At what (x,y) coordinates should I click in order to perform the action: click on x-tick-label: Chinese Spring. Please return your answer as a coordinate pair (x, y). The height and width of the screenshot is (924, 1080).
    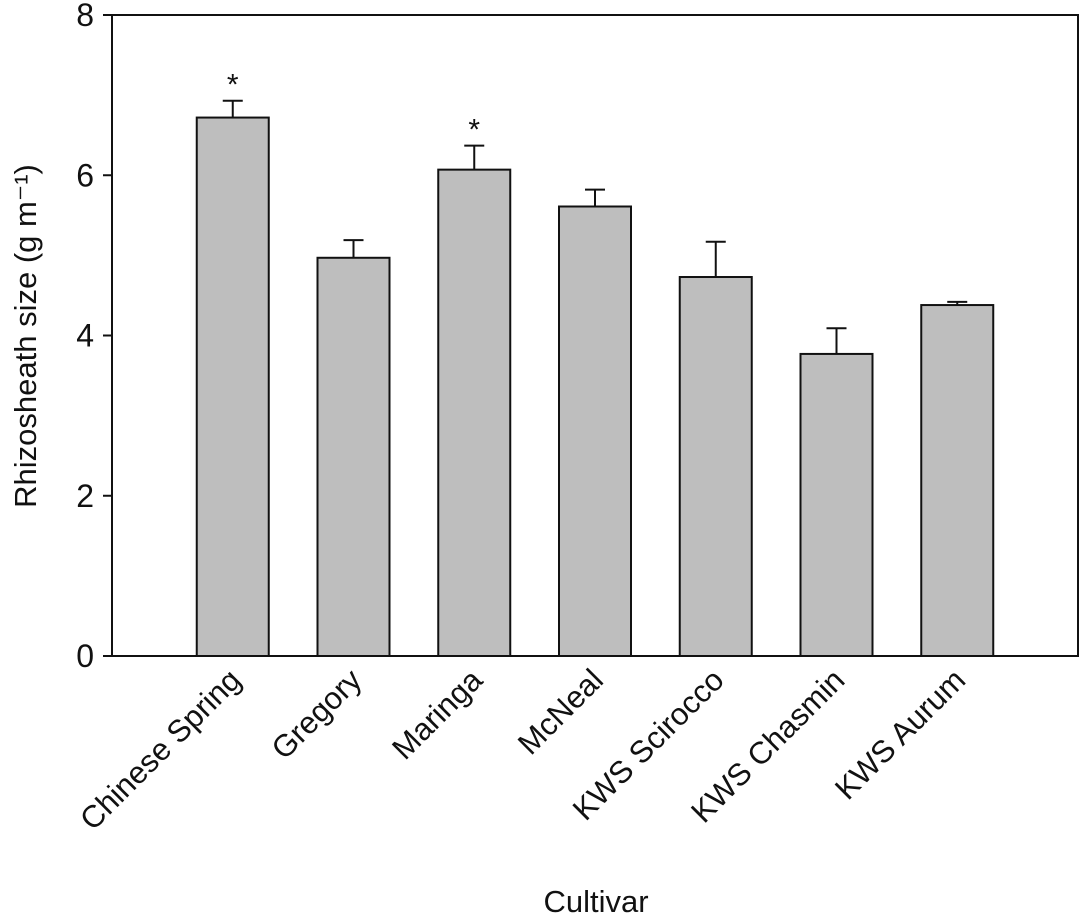
    Looking at the image, I should click on (160, 749).